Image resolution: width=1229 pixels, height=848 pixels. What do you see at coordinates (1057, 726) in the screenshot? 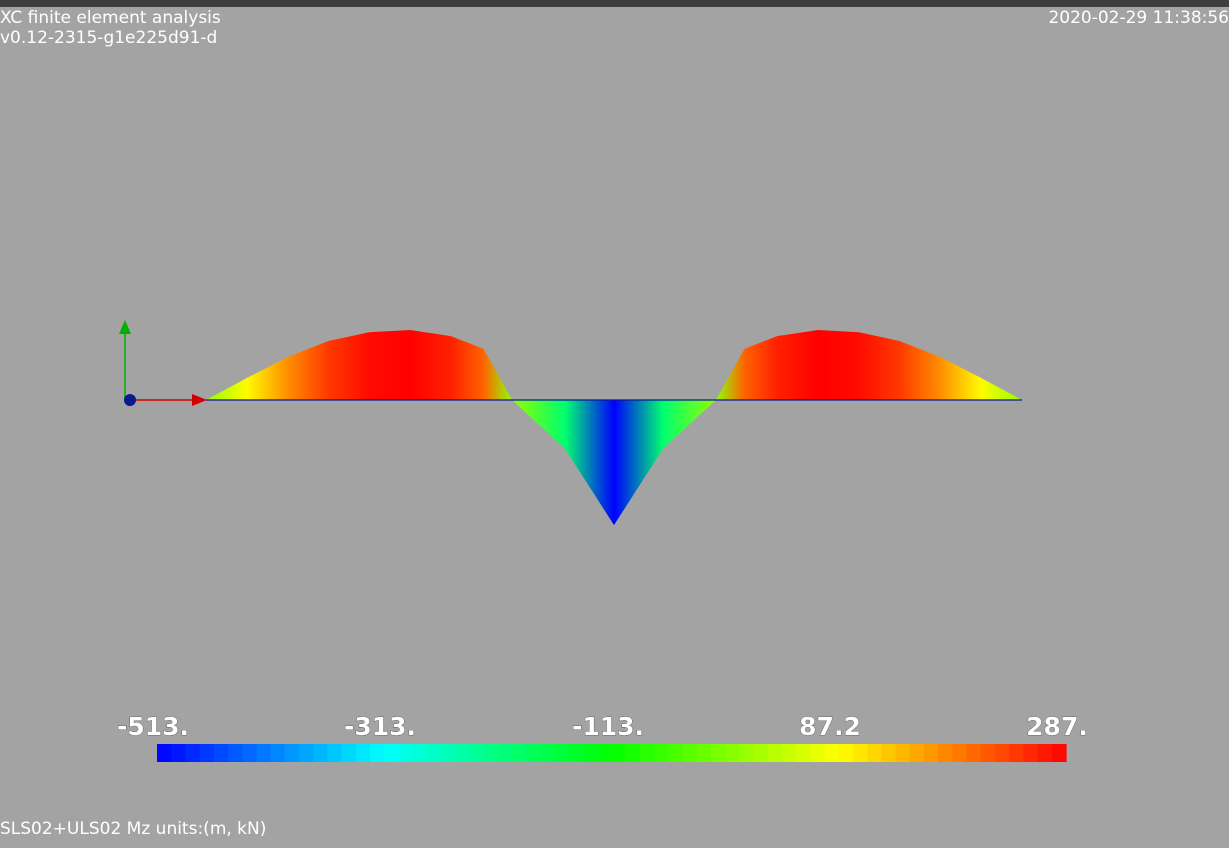
I see `scalar-bar-tick-label: 287.` at bounding box center [1057, 726].